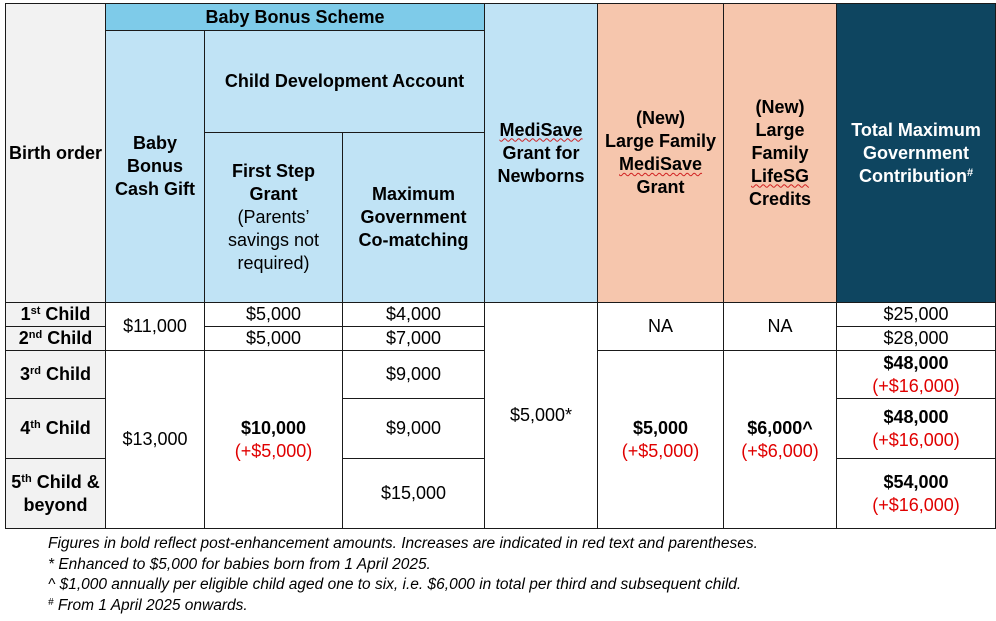  I want to click on cash-gift-3plus: $13,000, so click(155, 439).